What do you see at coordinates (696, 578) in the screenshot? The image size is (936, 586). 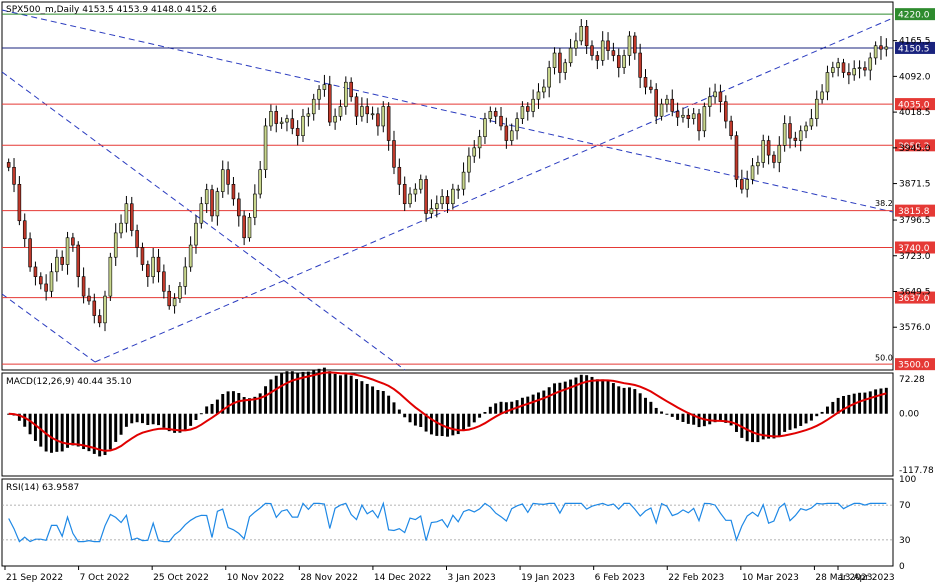 I see `x-tick-label: 22 Feb 2023` at bounding box center [696, 578].